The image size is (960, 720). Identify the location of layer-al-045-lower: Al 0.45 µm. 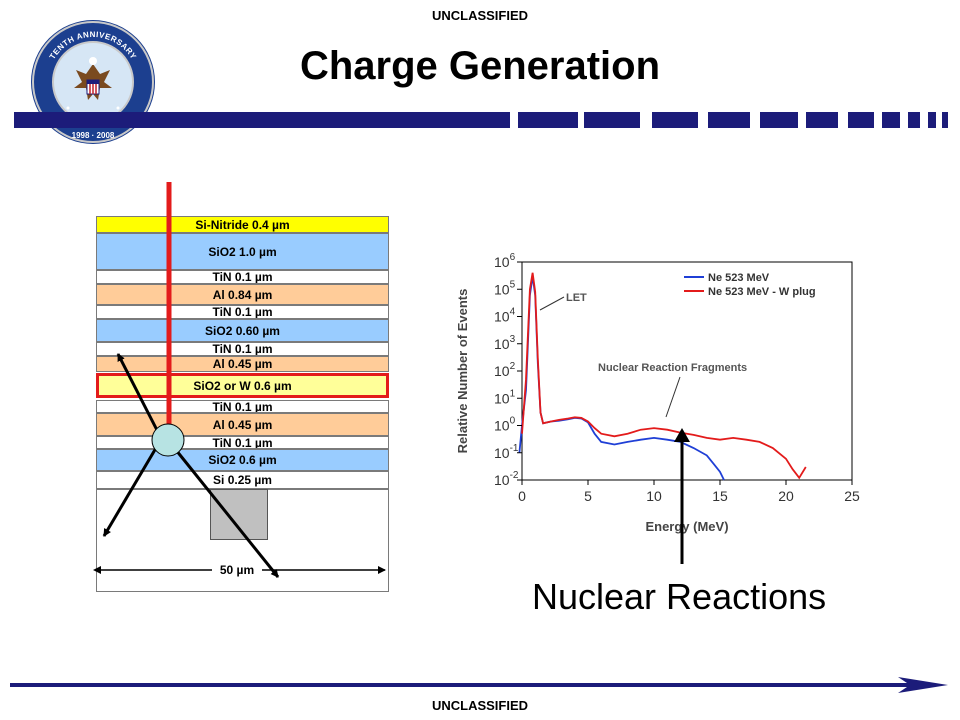
(242, 424).